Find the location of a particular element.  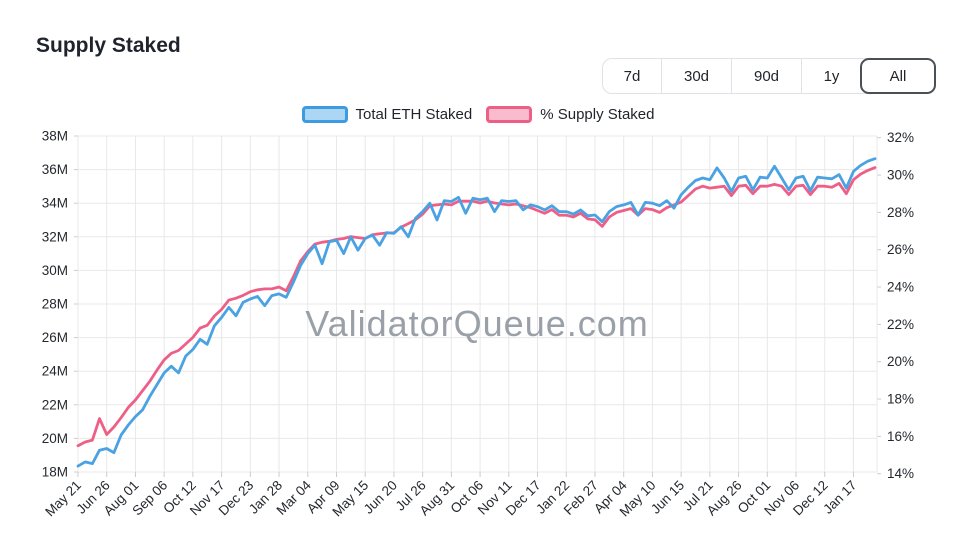

y-axis-left-label: 34M is located at coordinates (55, 203).